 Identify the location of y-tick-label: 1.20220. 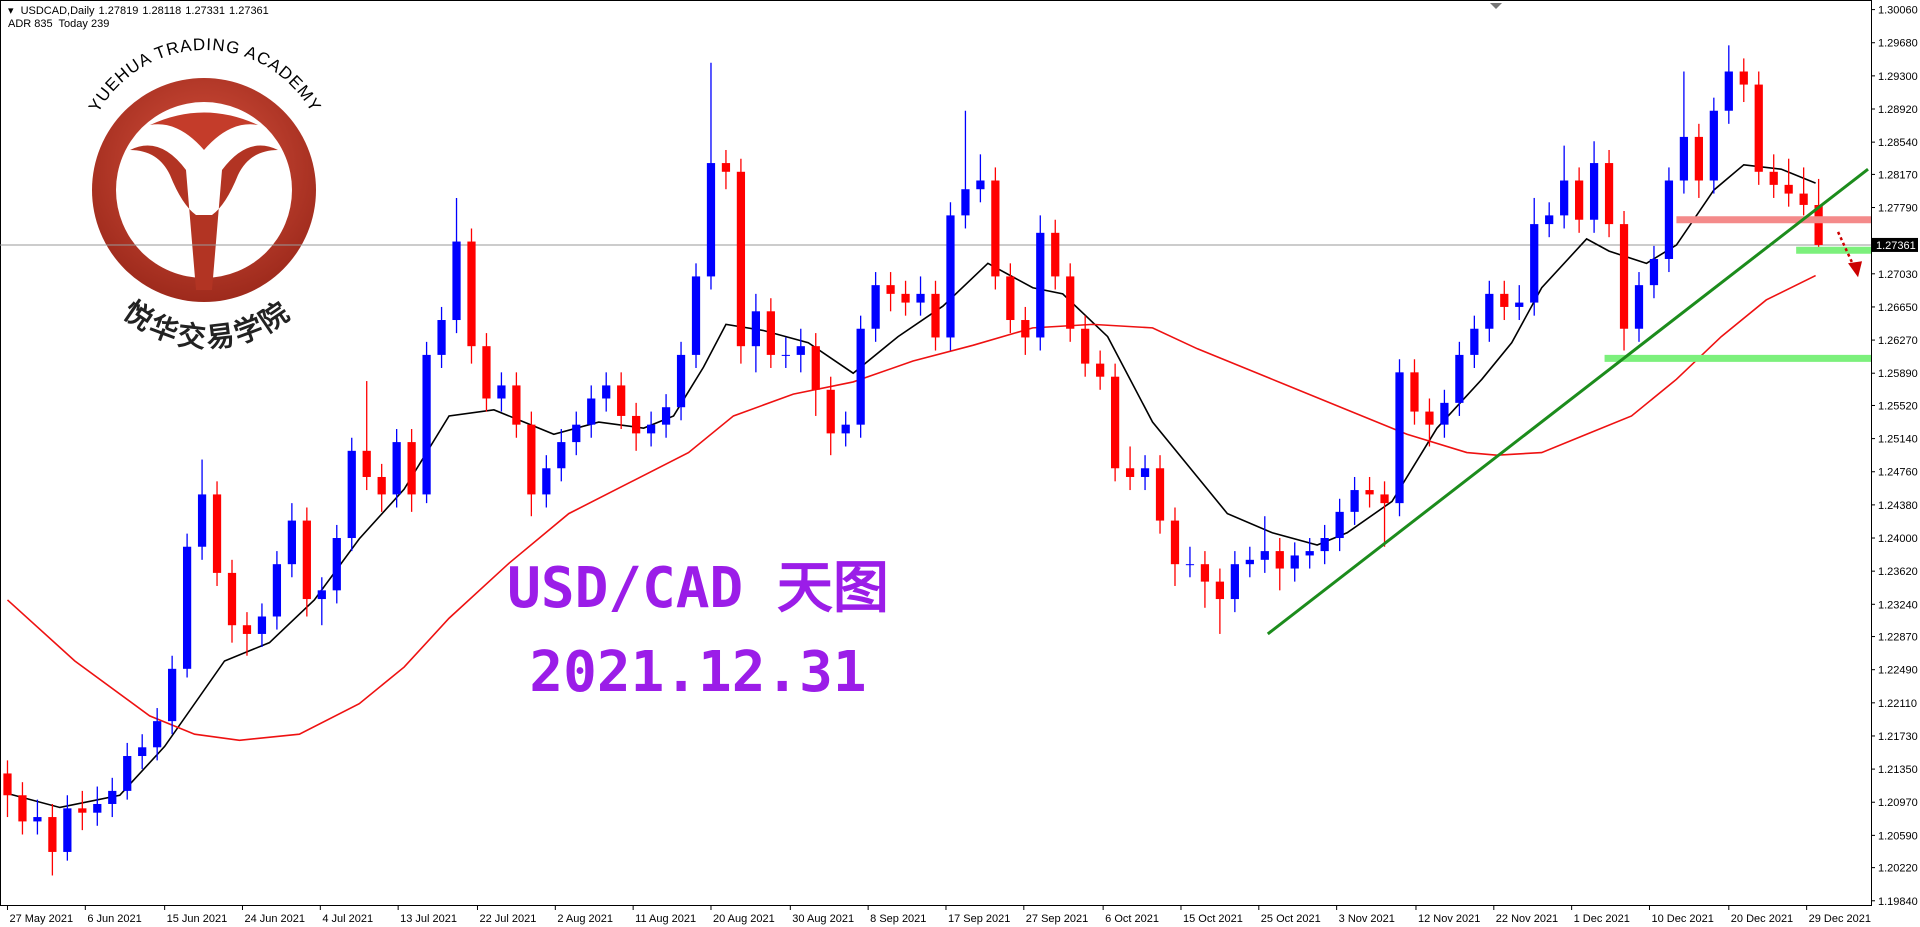
(1898, 869).